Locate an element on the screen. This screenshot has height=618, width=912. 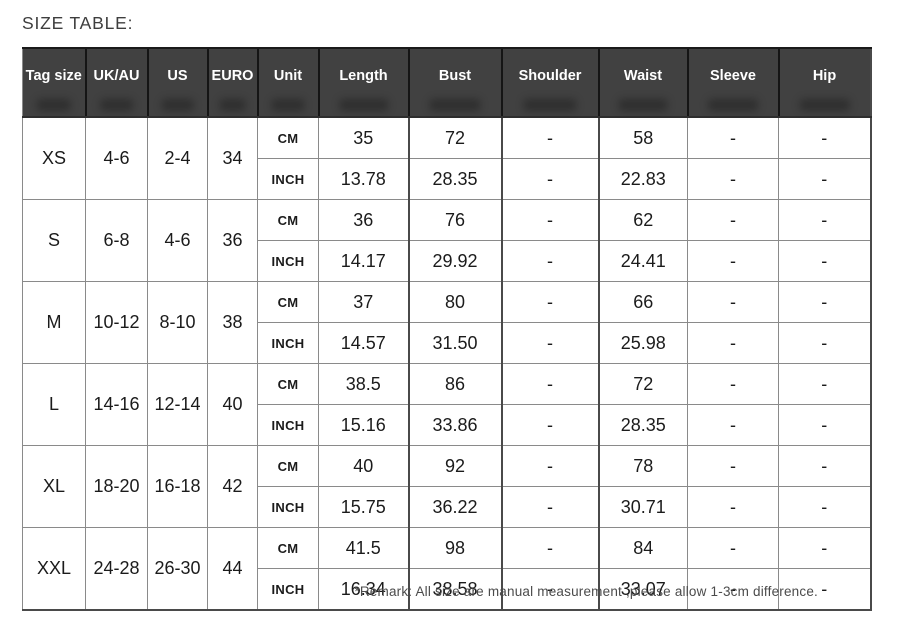
table-row: M 10-12 8-10 38 CM 37 80 - 66 - - is located at coordinates (446, 322).